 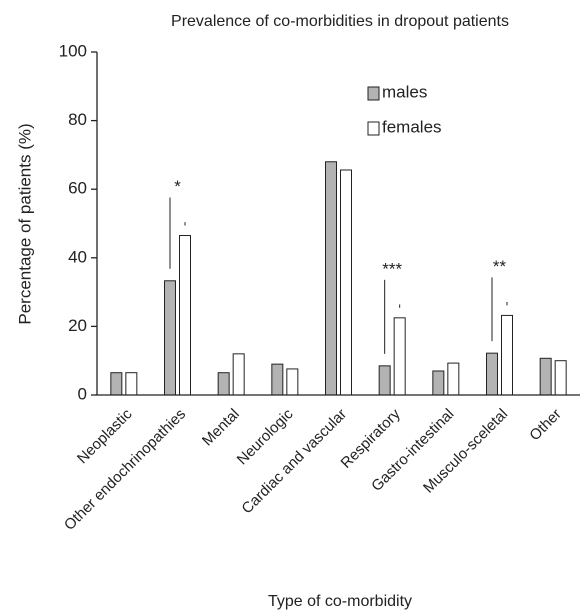 I want to click on y-axis-label: Percentage of patients (%), so click(x=24, y=223).